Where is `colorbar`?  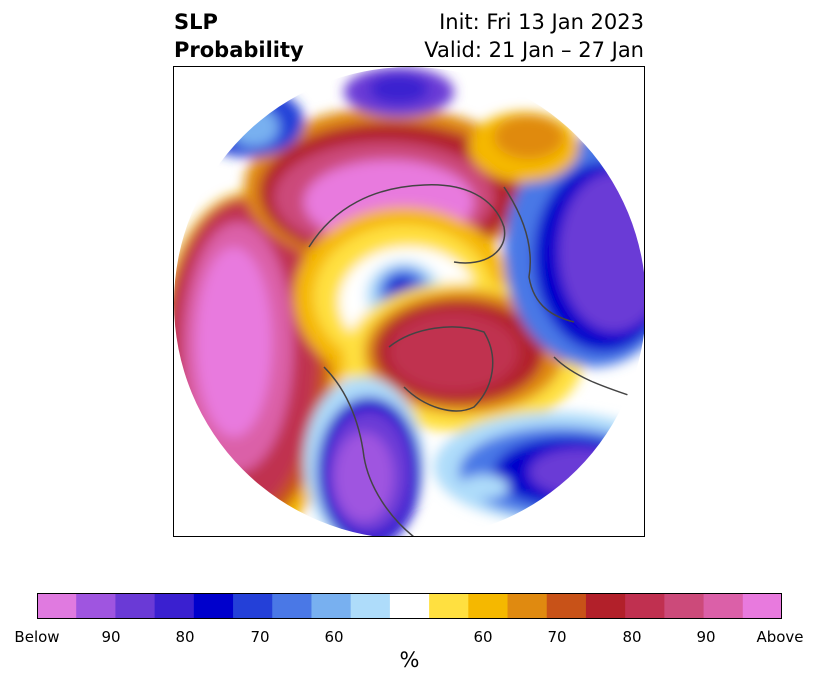
colorbar is located at coordinates (409, 606).